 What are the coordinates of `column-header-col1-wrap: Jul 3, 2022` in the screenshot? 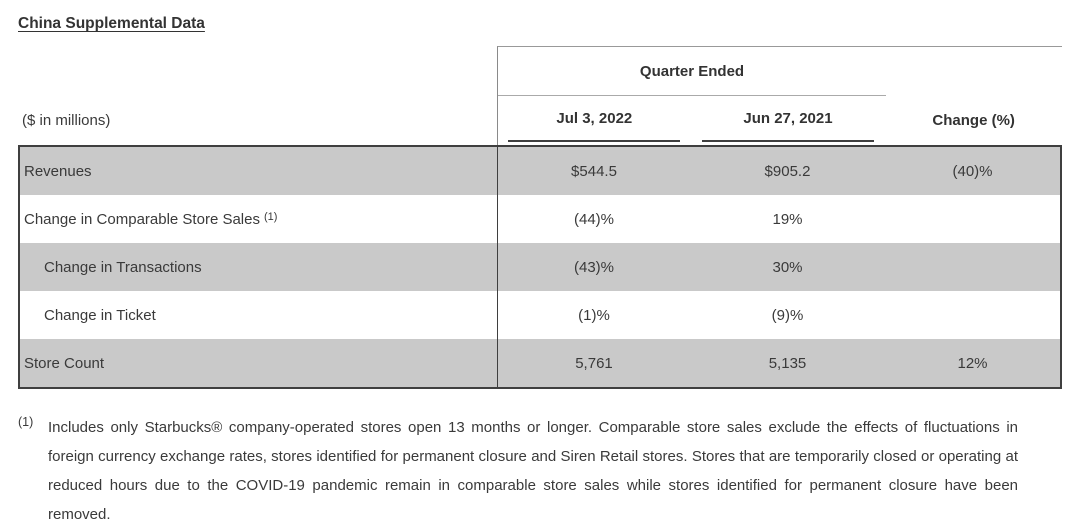 It's located at (594, 120).